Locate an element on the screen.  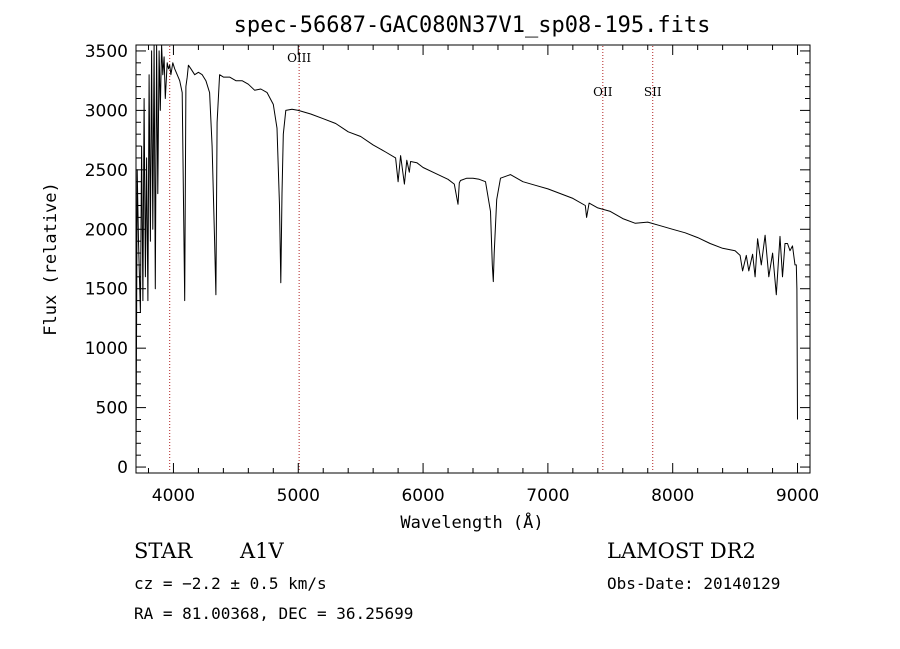
emission-marker-label: OII is located at coordinates (603, 92).